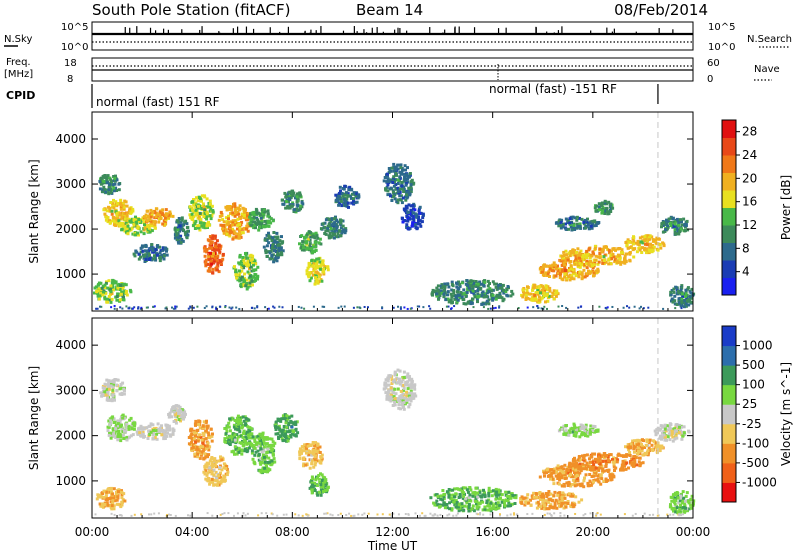  What do you see at coordinates (389, 307) in the screenshot?
I see `ground-scatter-strip` at bounding box center [389, 307].